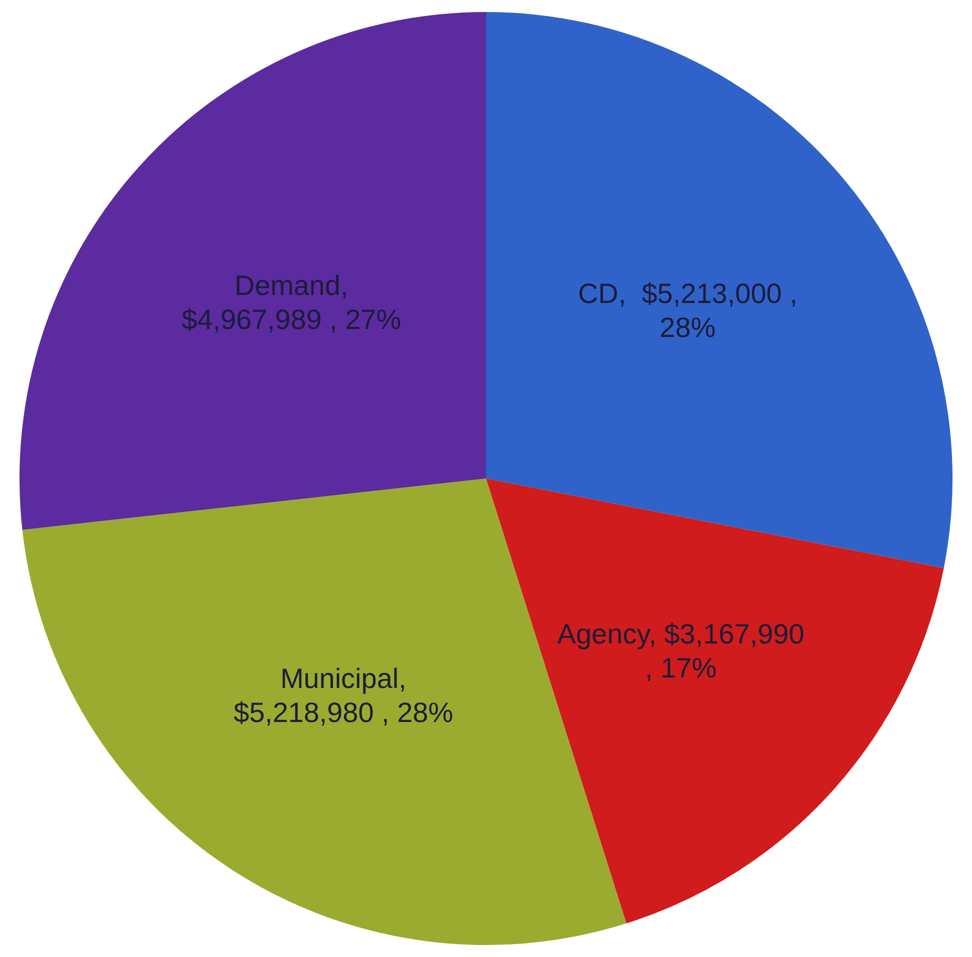 This screenshot has height=957, width=972. I want to click on slice-label: Municipal, $5,218,980 , 28%, so click(344, 695).